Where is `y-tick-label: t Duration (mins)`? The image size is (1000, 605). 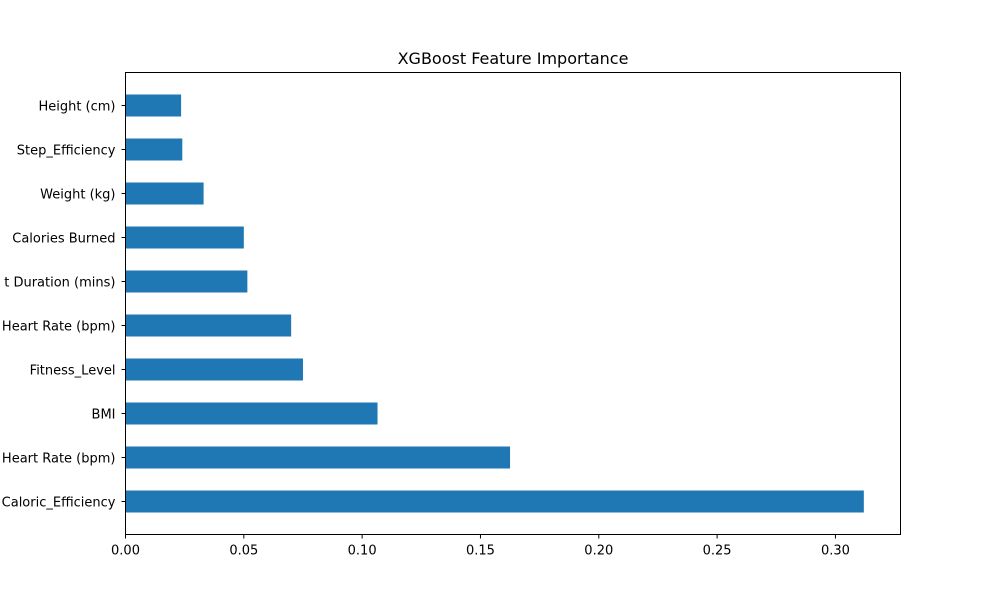 y-tick-label: t Duration (mins) is located at coordinates (59, 283).